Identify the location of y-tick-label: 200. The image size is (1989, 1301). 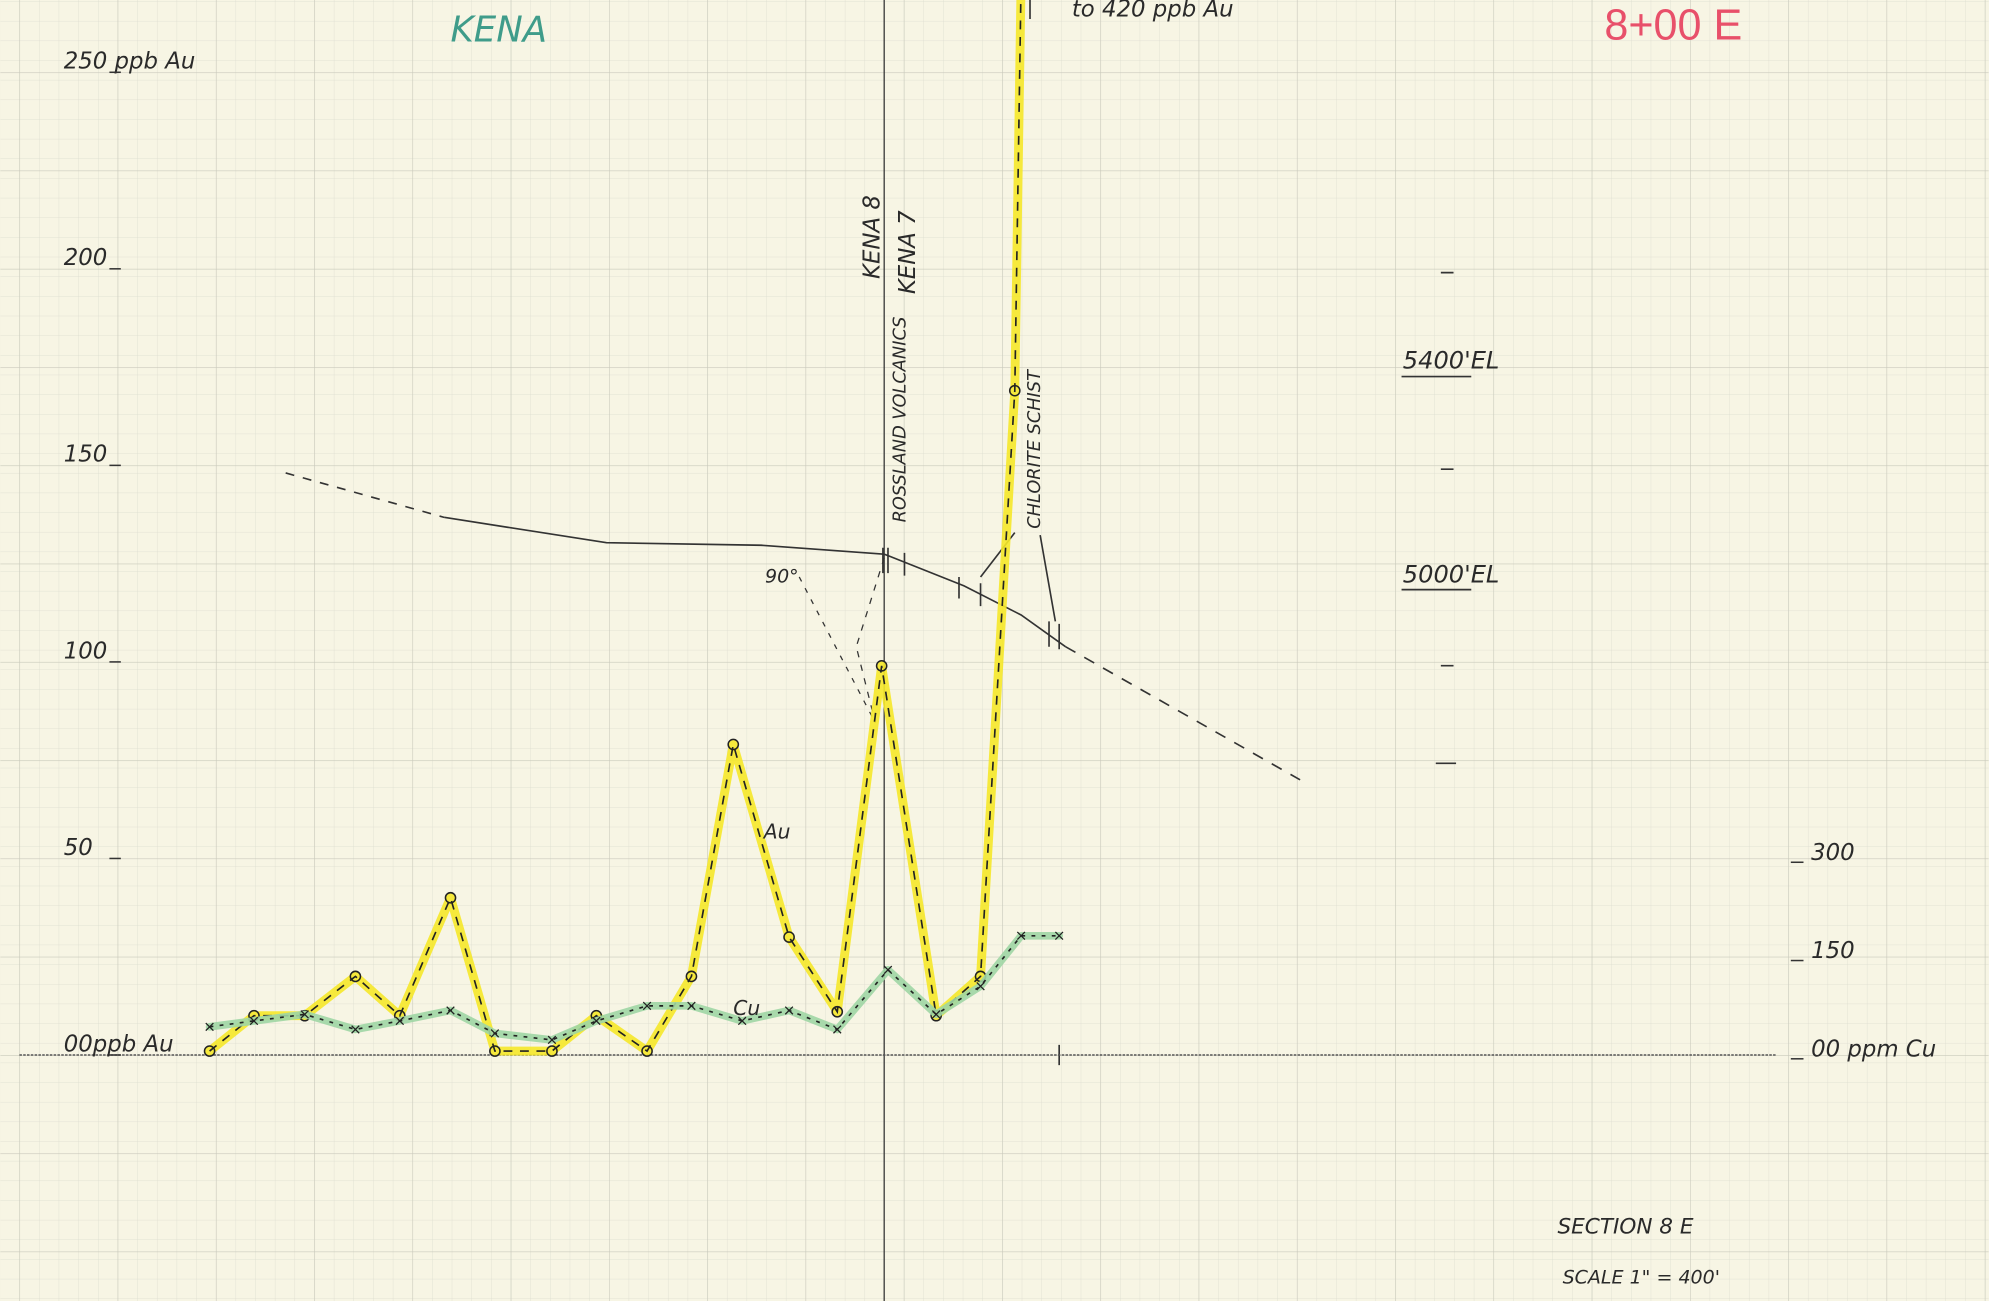
(86, 258).